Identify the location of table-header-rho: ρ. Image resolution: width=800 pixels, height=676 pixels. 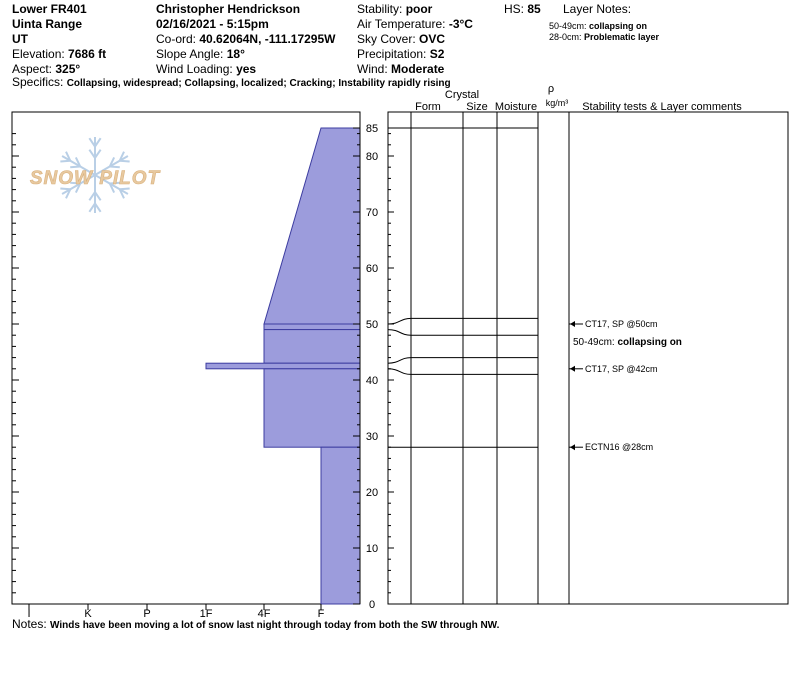
(551, 89).